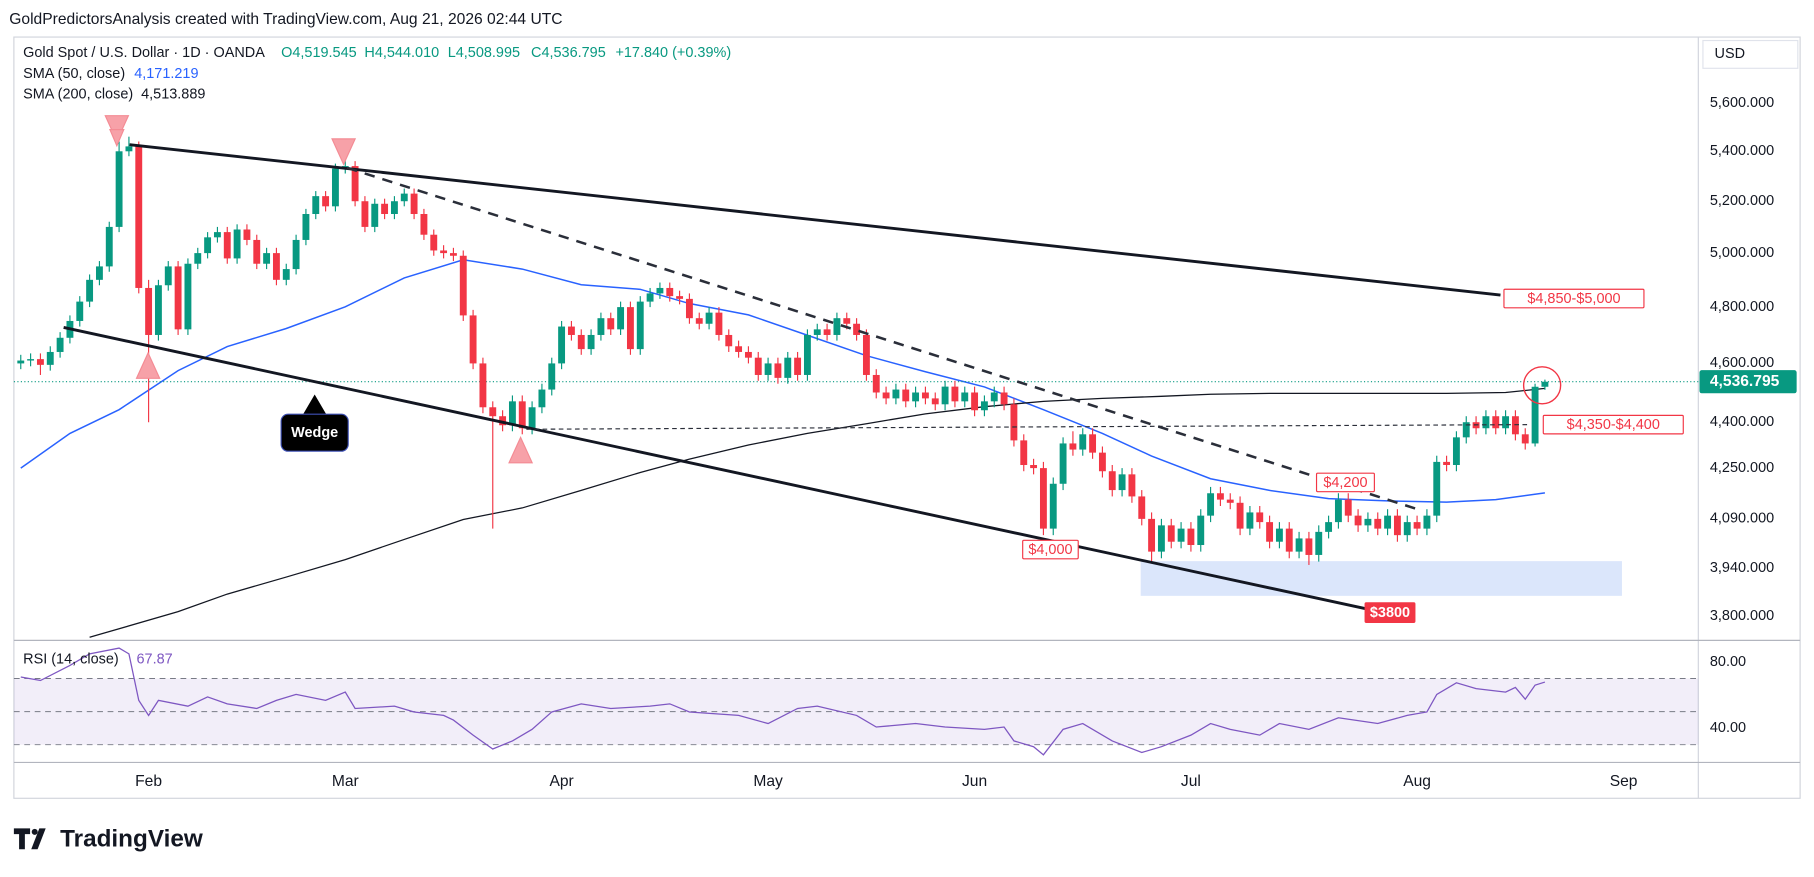  I want to click on legend-change: +17.840 (+0.39%), so click(673, 53).